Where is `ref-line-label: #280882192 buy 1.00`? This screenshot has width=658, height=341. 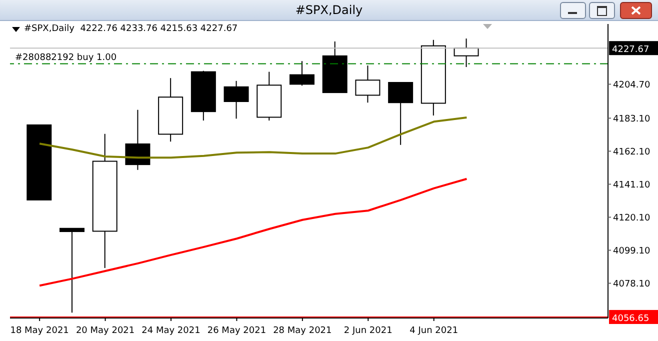 ref-line-label: #280882192 buy 1.00 is located at coordinates (66, 57).